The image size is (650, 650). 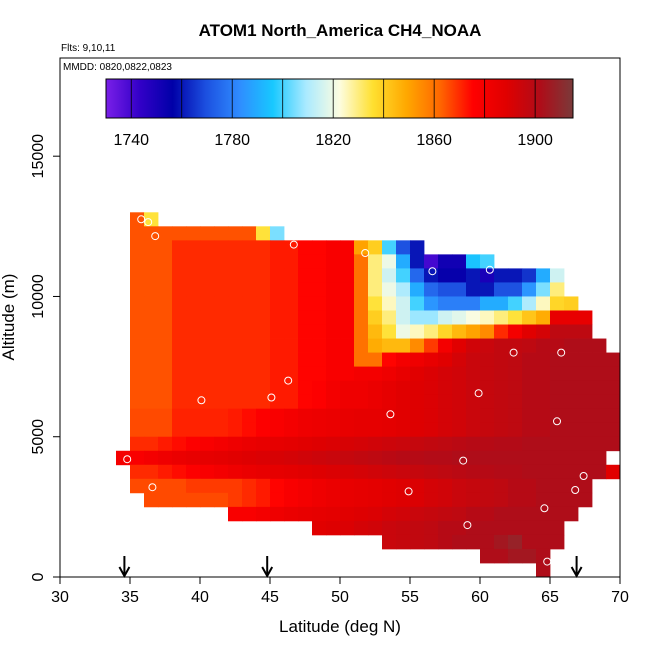 What do you see at coordinates (350, 567) in the screenshot?
I see `flight-arrows` at bounding box center [350, 567].